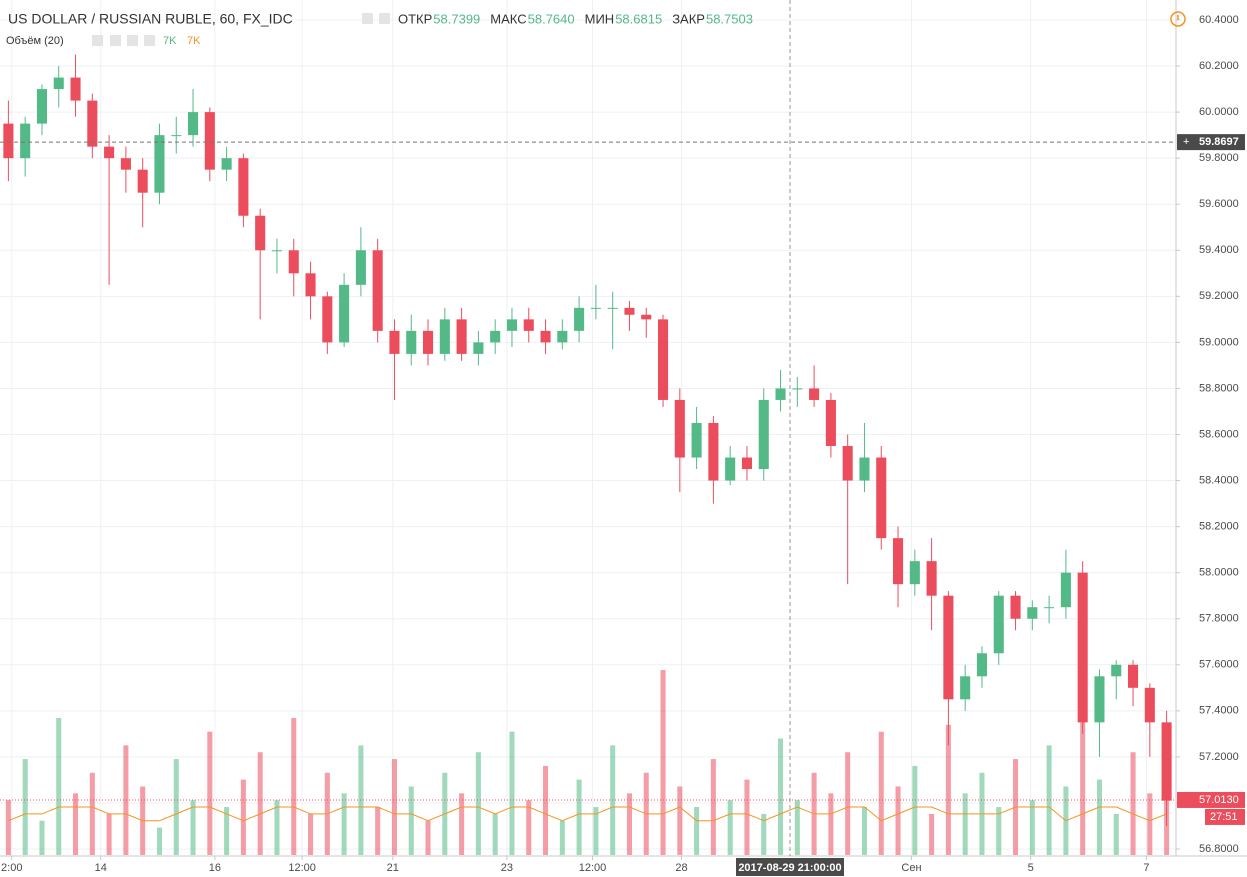  I want to click on x-tick-label: 23, so click(507, 868).